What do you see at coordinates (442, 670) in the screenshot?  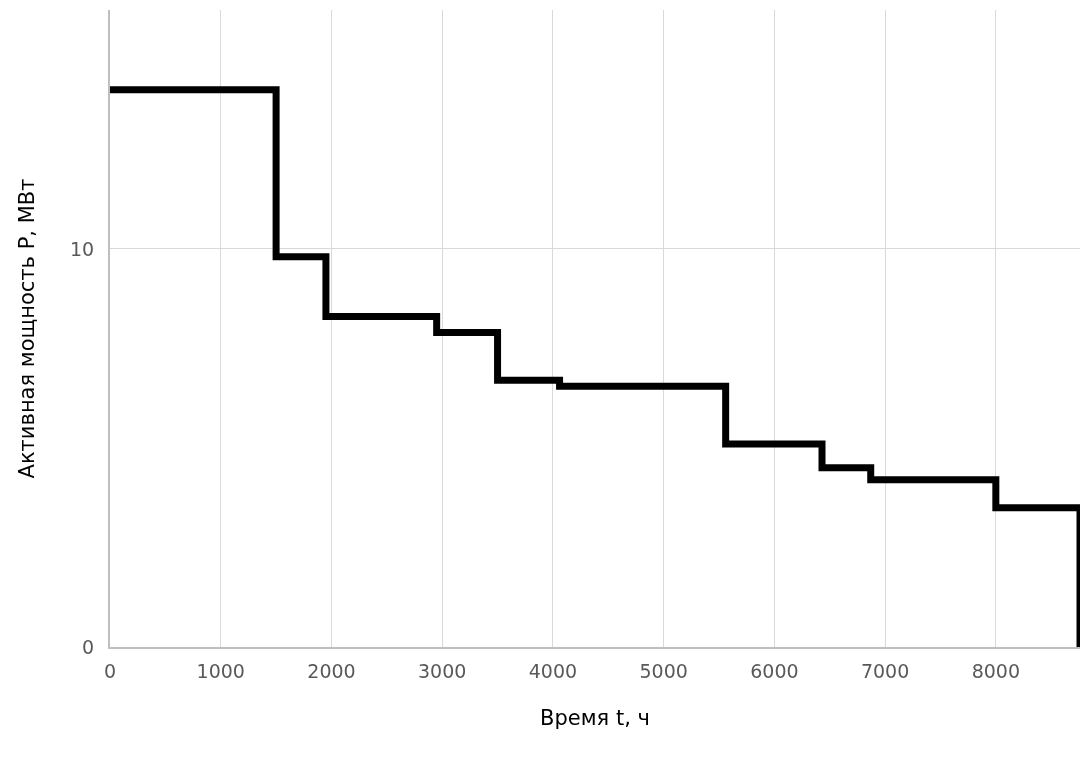 I see `x-tick-label: 3000` at bounding box center [442, 670].